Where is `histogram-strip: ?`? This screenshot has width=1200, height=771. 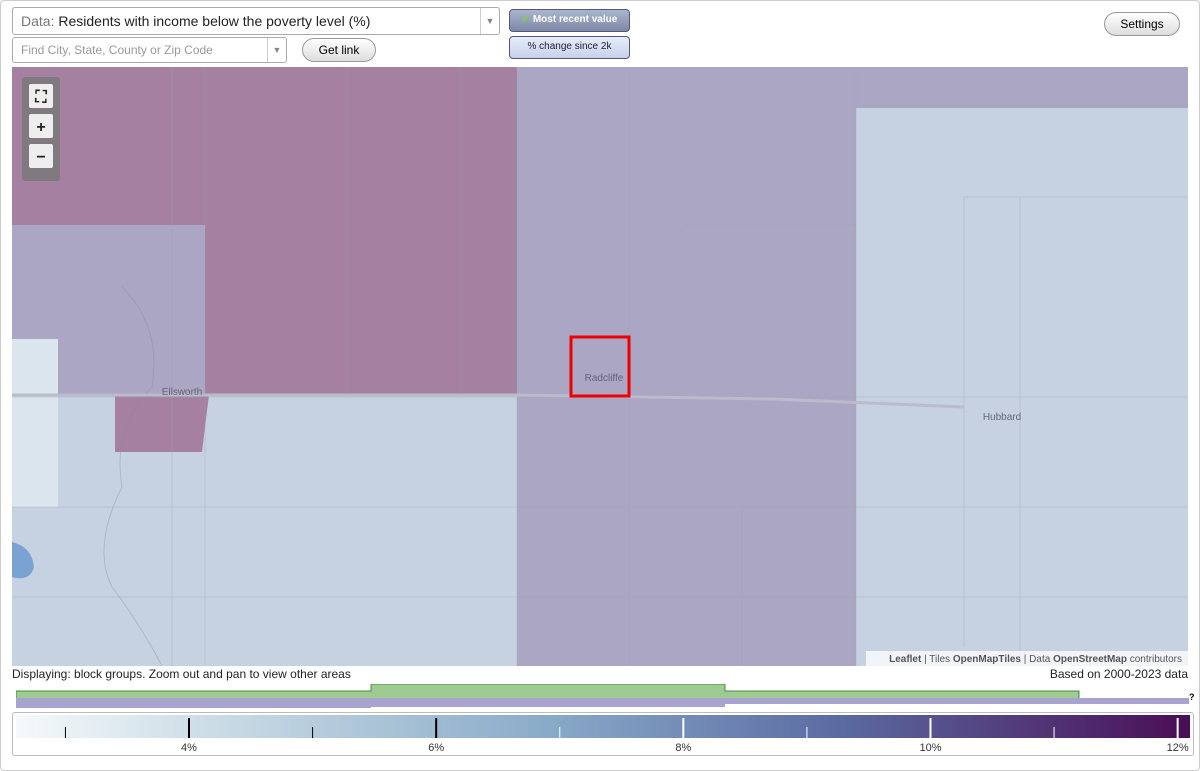 histogram-strip: ? is located at coordinates (605, 696).